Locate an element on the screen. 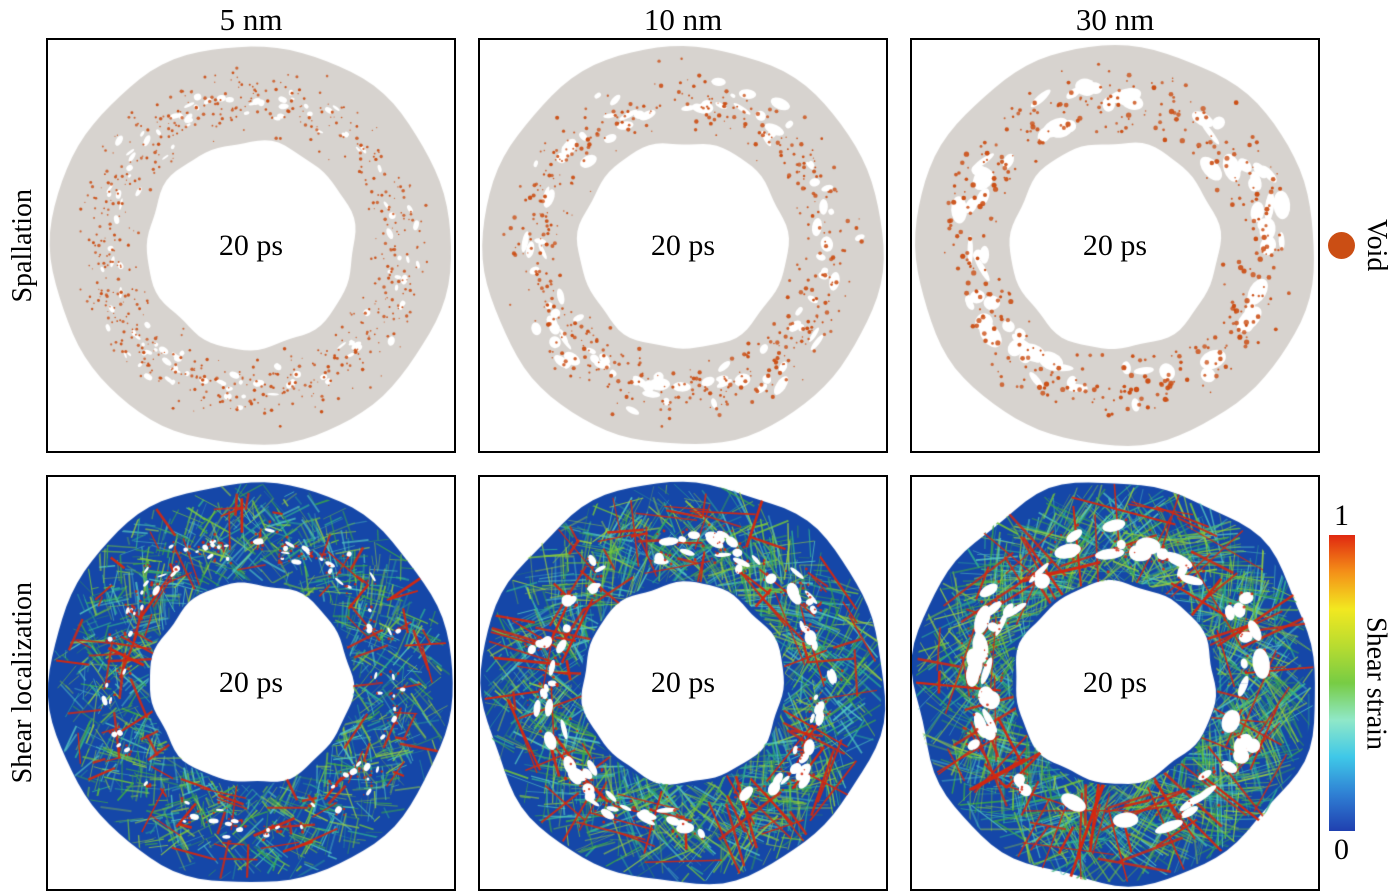  panel-shear-10nm: 20 ps is located at coordinates (683, 683).